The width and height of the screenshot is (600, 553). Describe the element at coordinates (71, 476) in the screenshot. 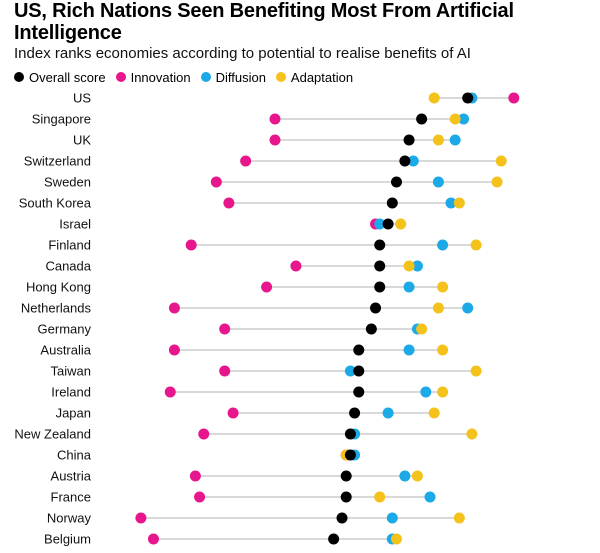

I see `category-label: Austria` at that location.